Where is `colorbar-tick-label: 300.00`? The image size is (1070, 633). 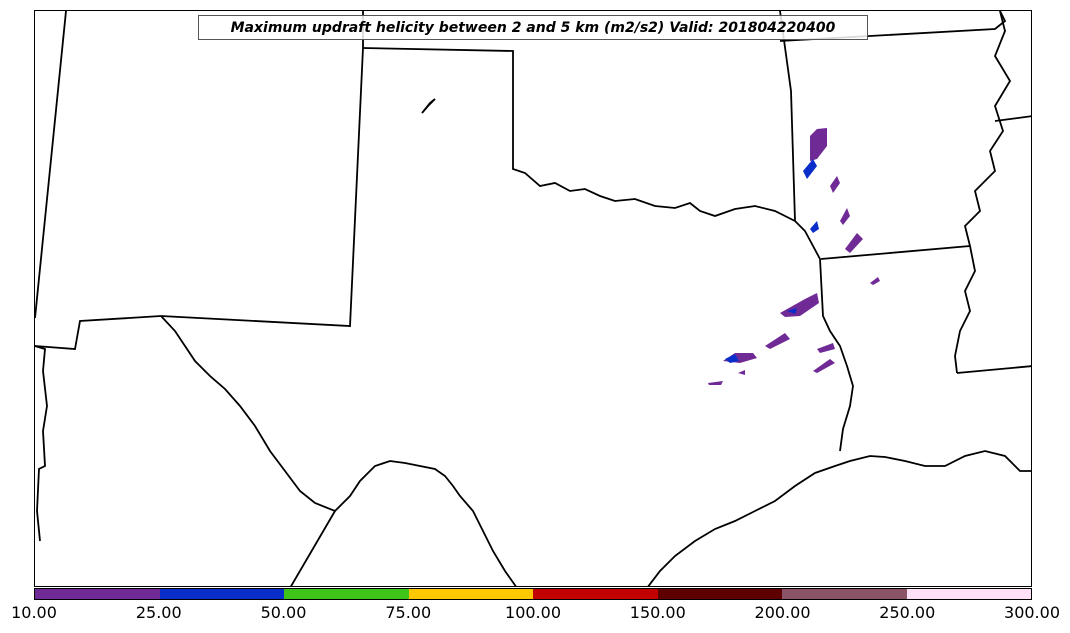 colorbar-tick-label: 300.00 is located at coordinates (1032, 612).